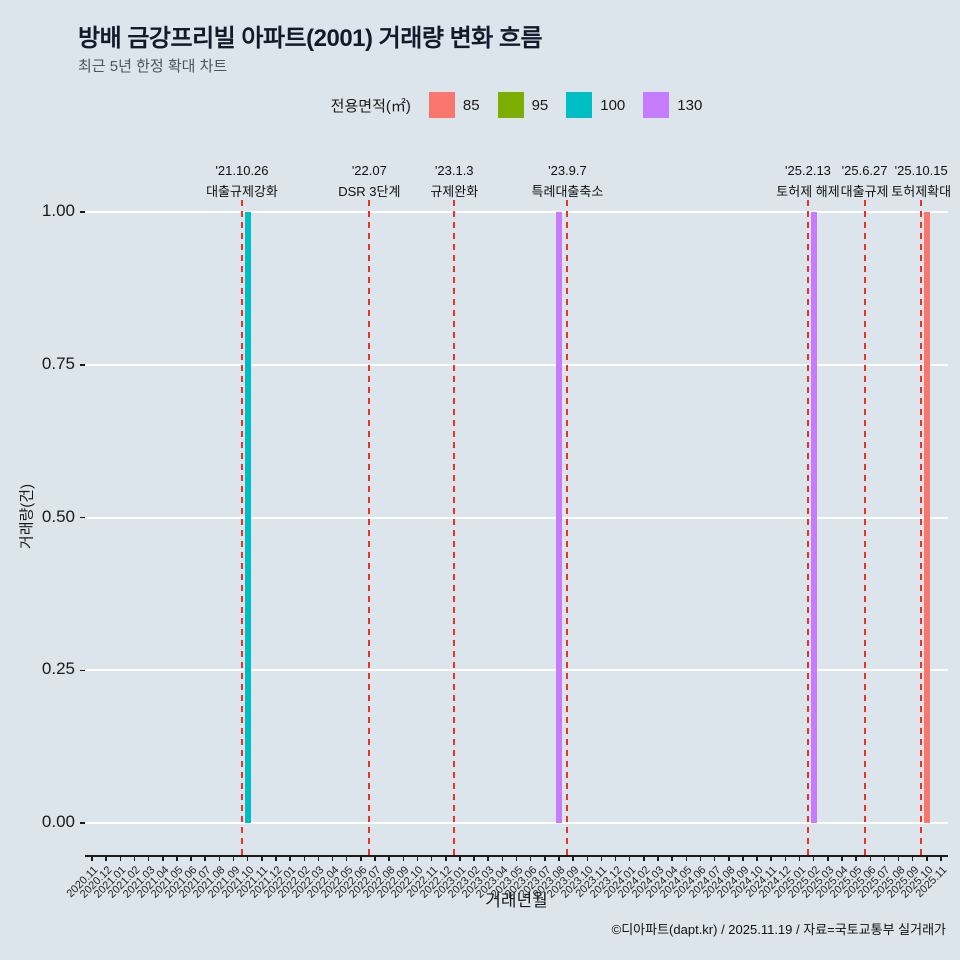 Image resolution: width=960 pixels, height=960 pixels. What do you see at coordinates (370, 106) in the screenshot?
I see `legend-title: 전용면적(㎡)` at bounding box center [370, 106].